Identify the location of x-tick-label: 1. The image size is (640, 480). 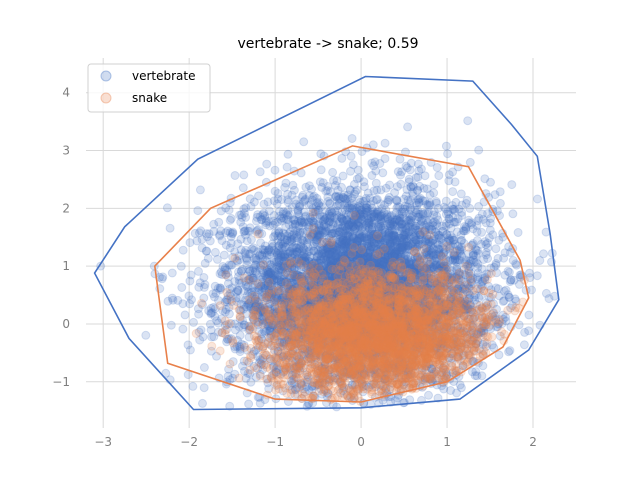
(447, 442).